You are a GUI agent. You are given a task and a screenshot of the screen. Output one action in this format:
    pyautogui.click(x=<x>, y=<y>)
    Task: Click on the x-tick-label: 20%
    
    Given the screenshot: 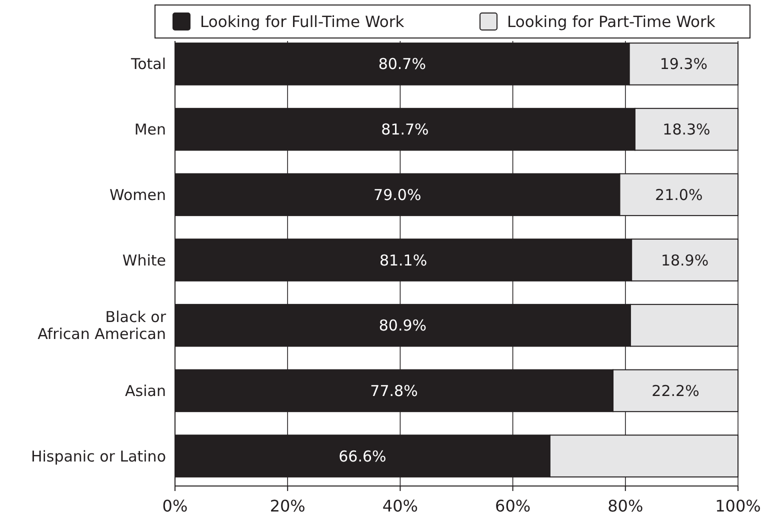 What is the action you would take?
    pyautogui.click(x=288, y=505)
    